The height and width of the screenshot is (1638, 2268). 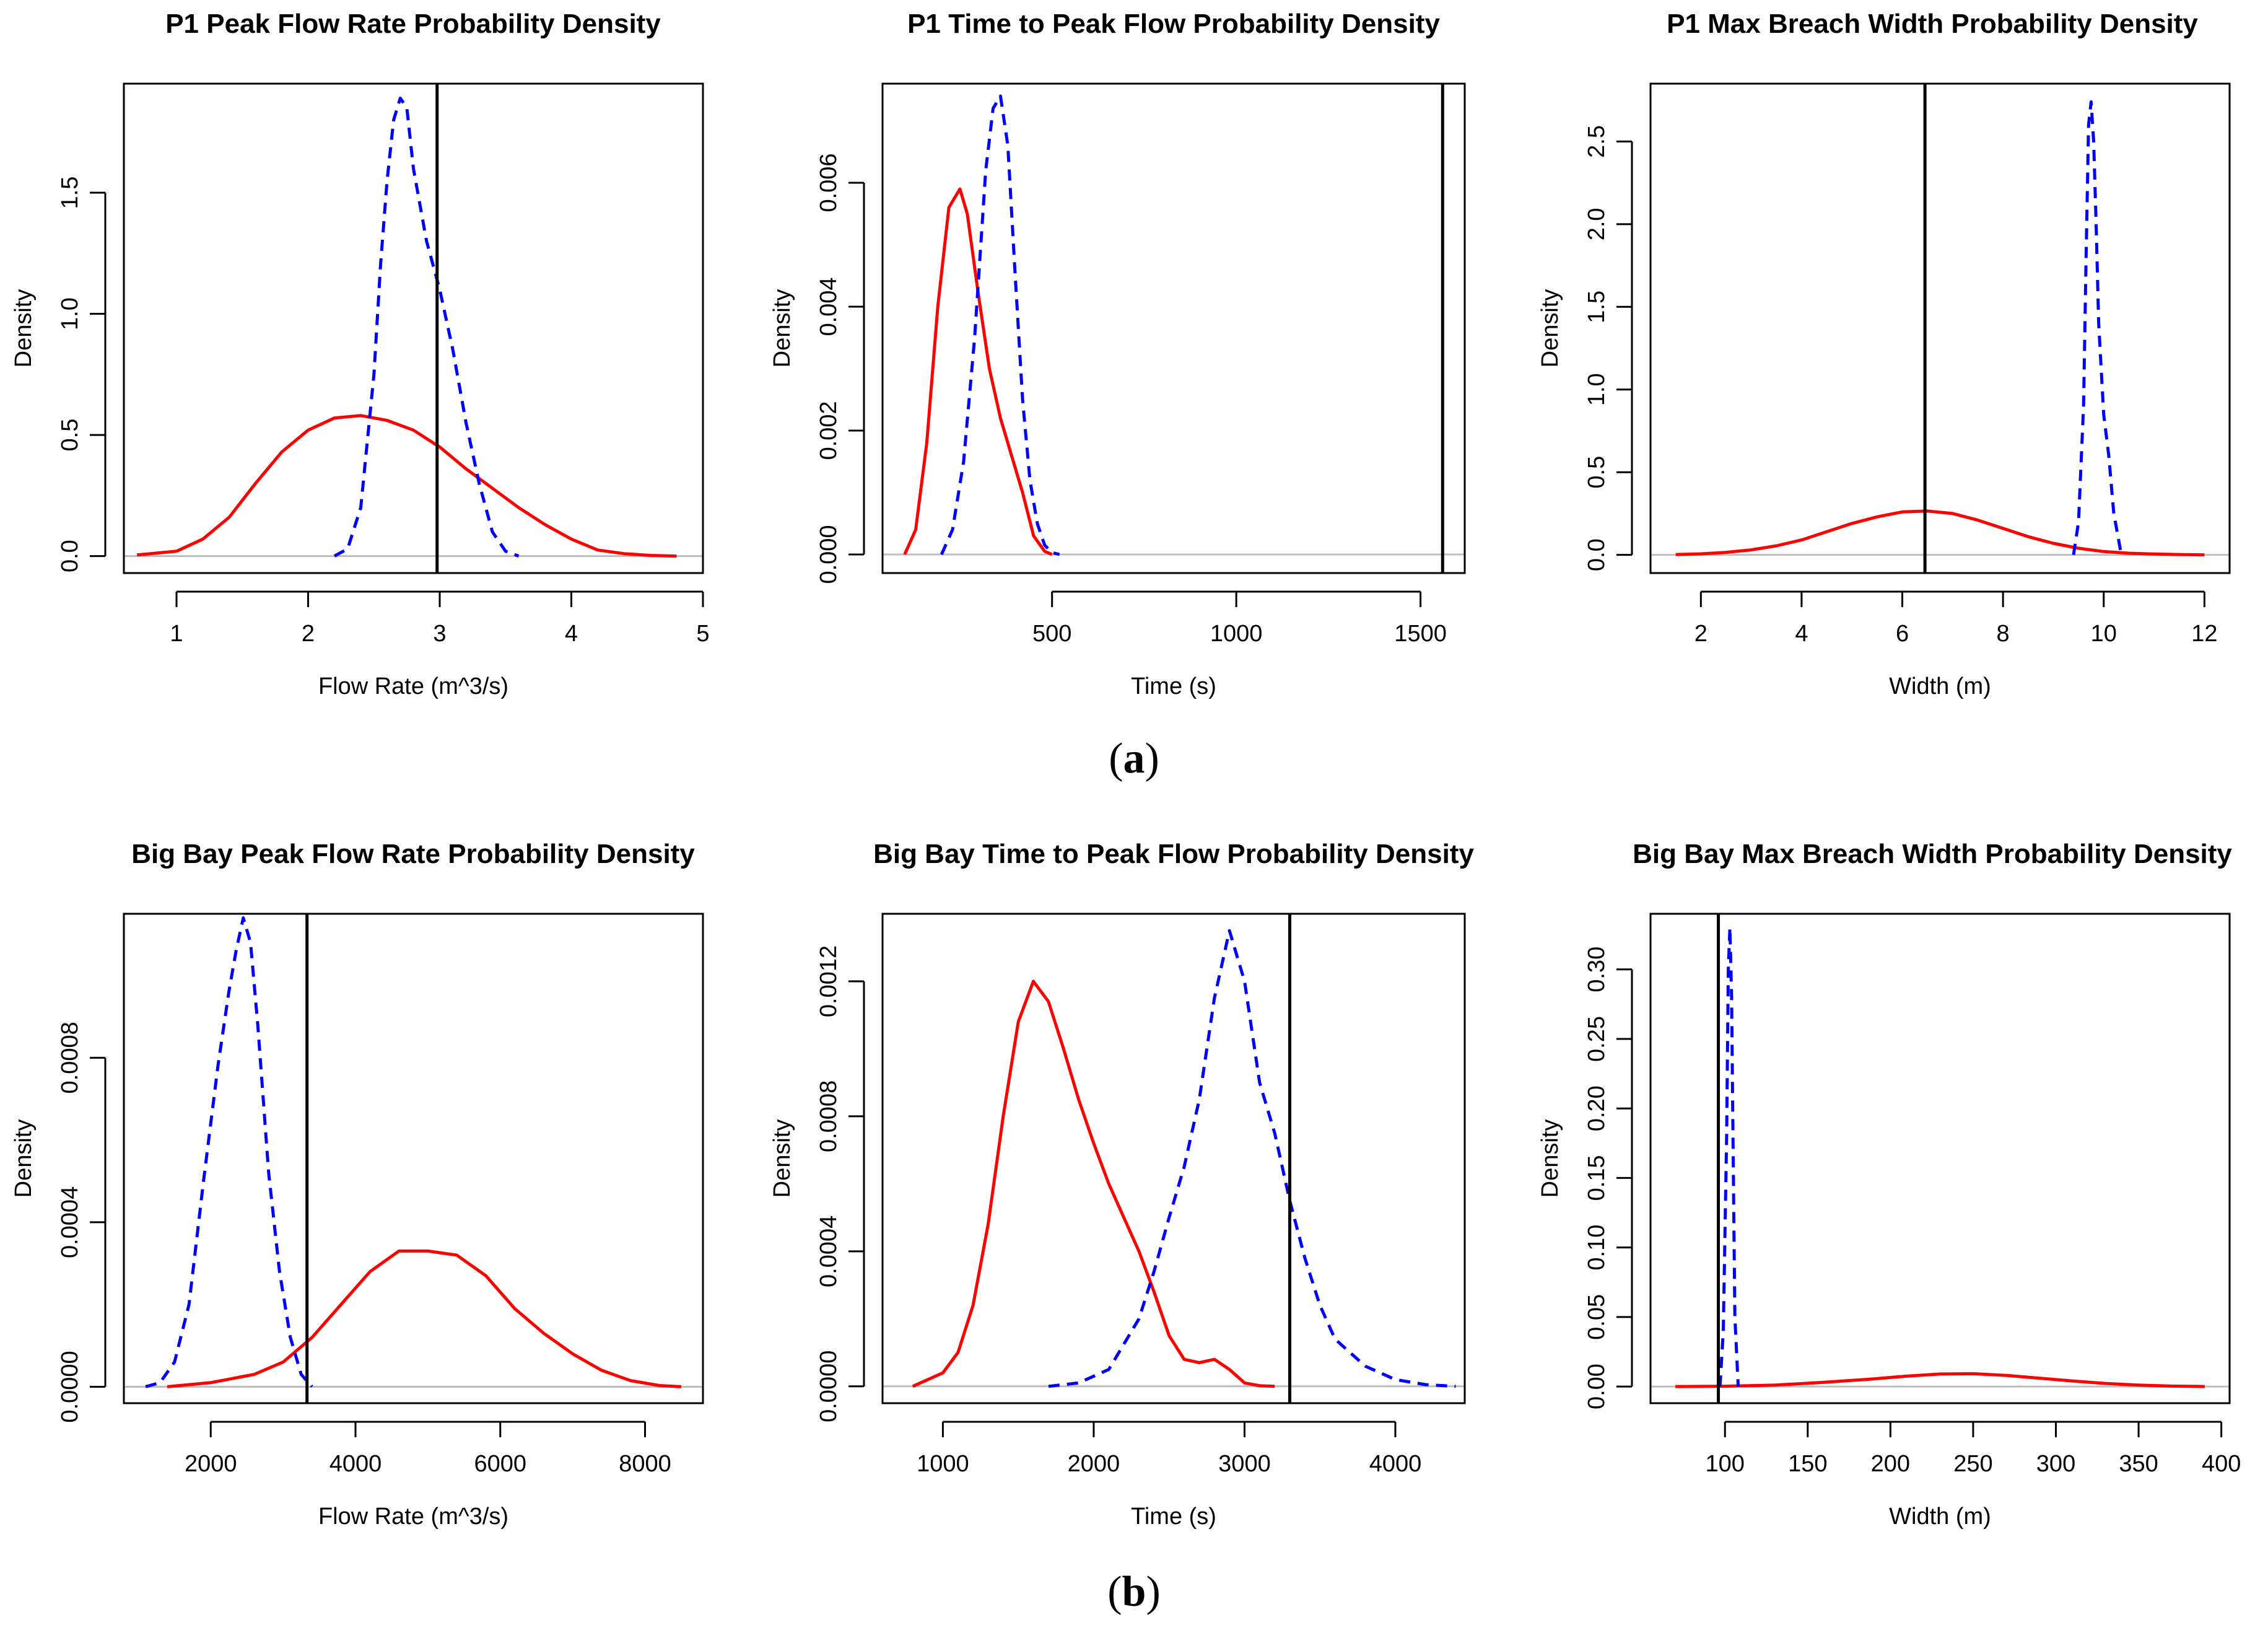 I want to click on x-tick-label: 3000, so click(x=1244, y=1464).